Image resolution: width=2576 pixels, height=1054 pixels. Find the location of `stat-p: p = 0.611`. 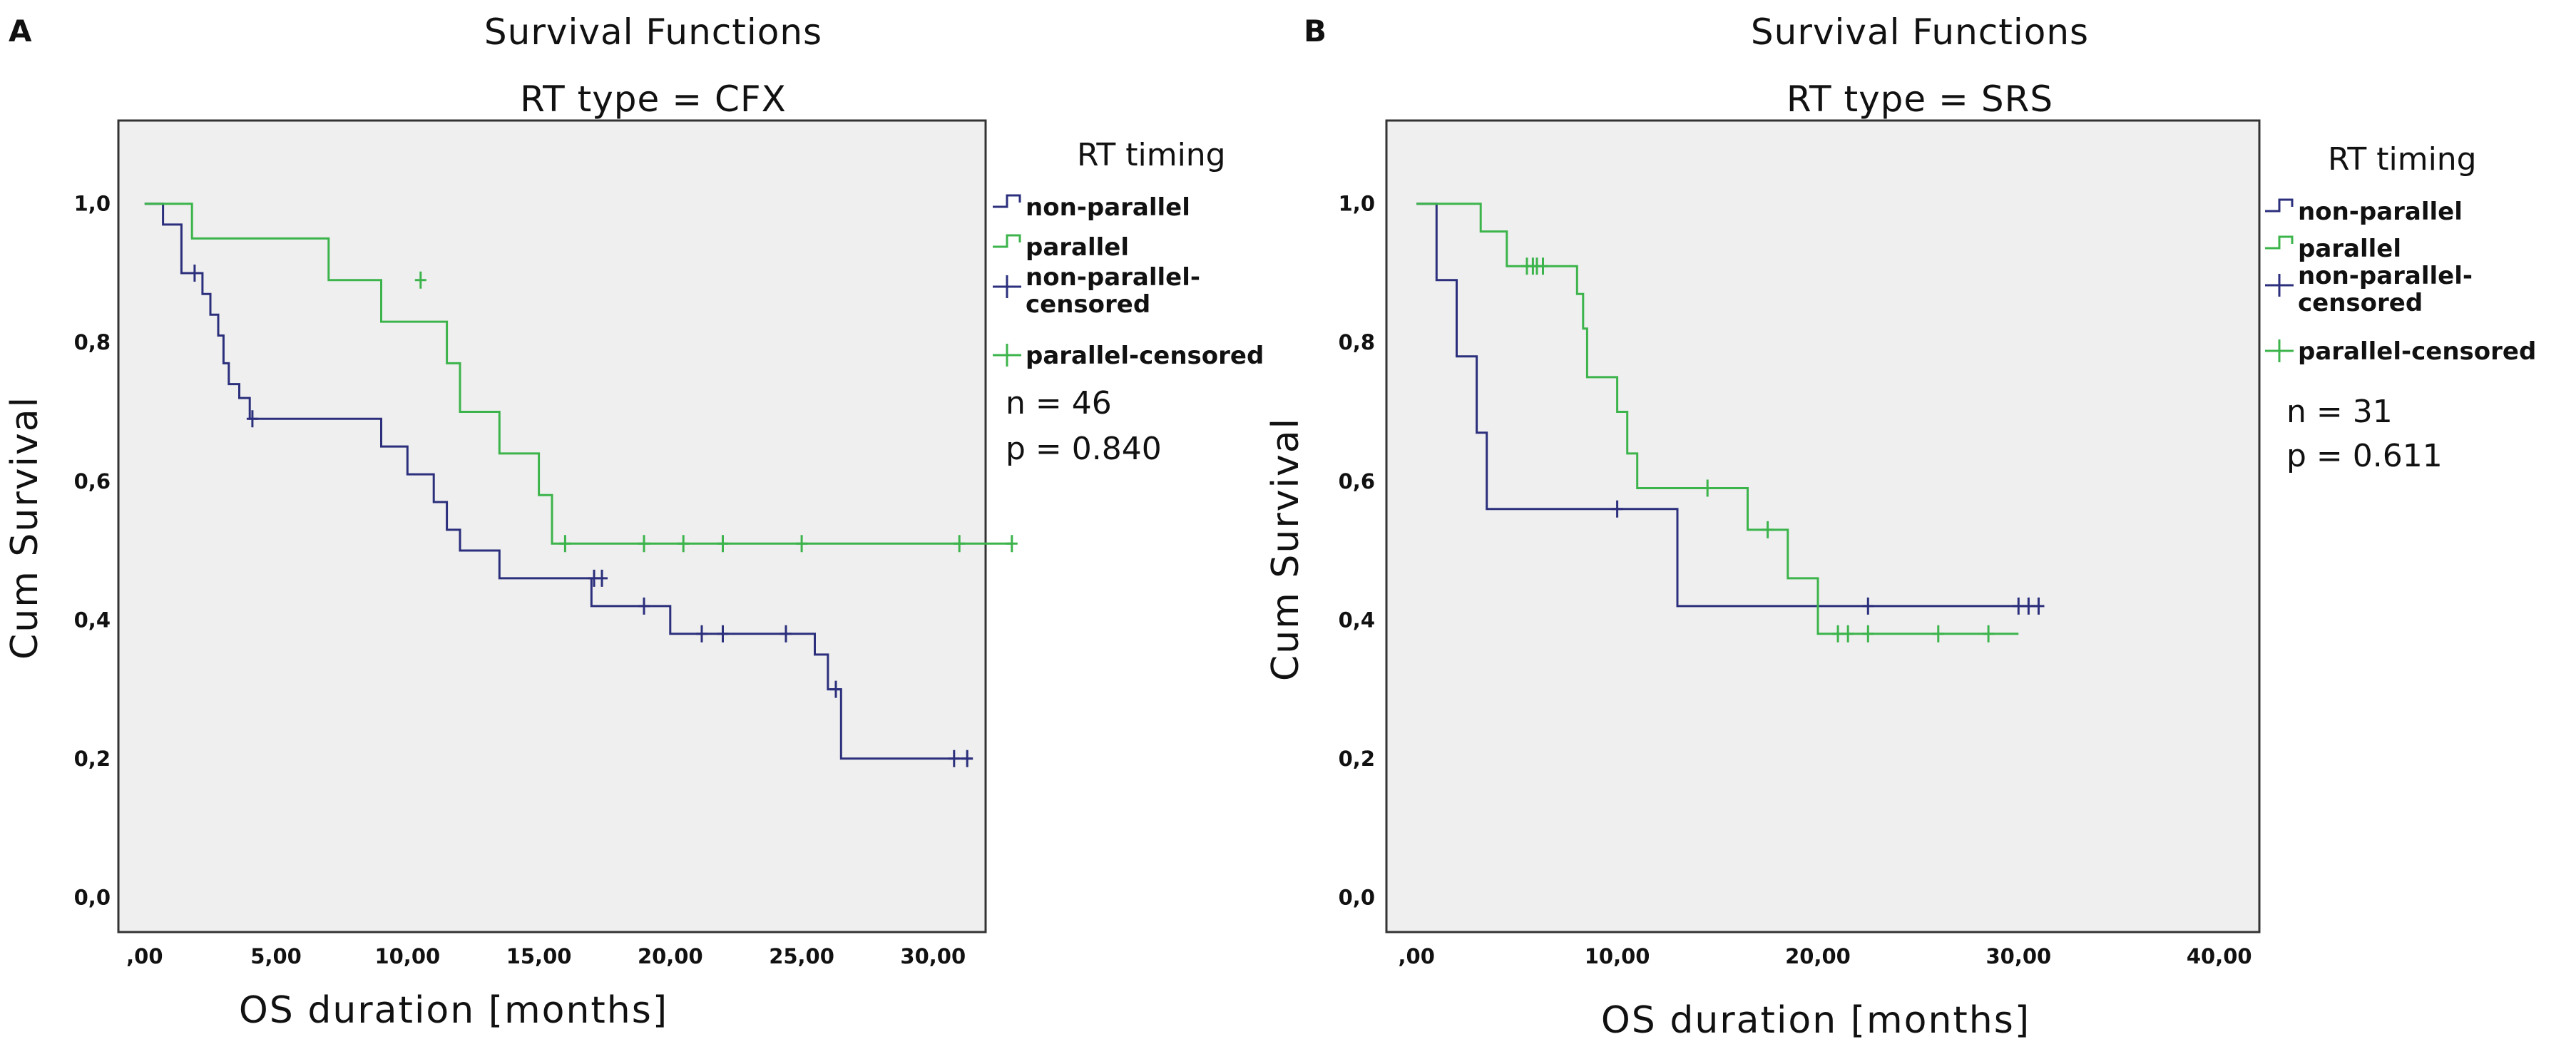

stat-p: p = 0.611 is located at coordinates (2365, 456).